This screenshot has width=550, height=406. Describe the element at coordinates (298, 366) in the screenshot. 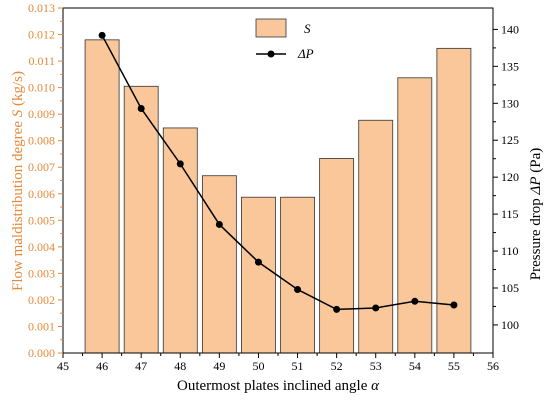

I see `x-tick-label-51: 51` at that location.